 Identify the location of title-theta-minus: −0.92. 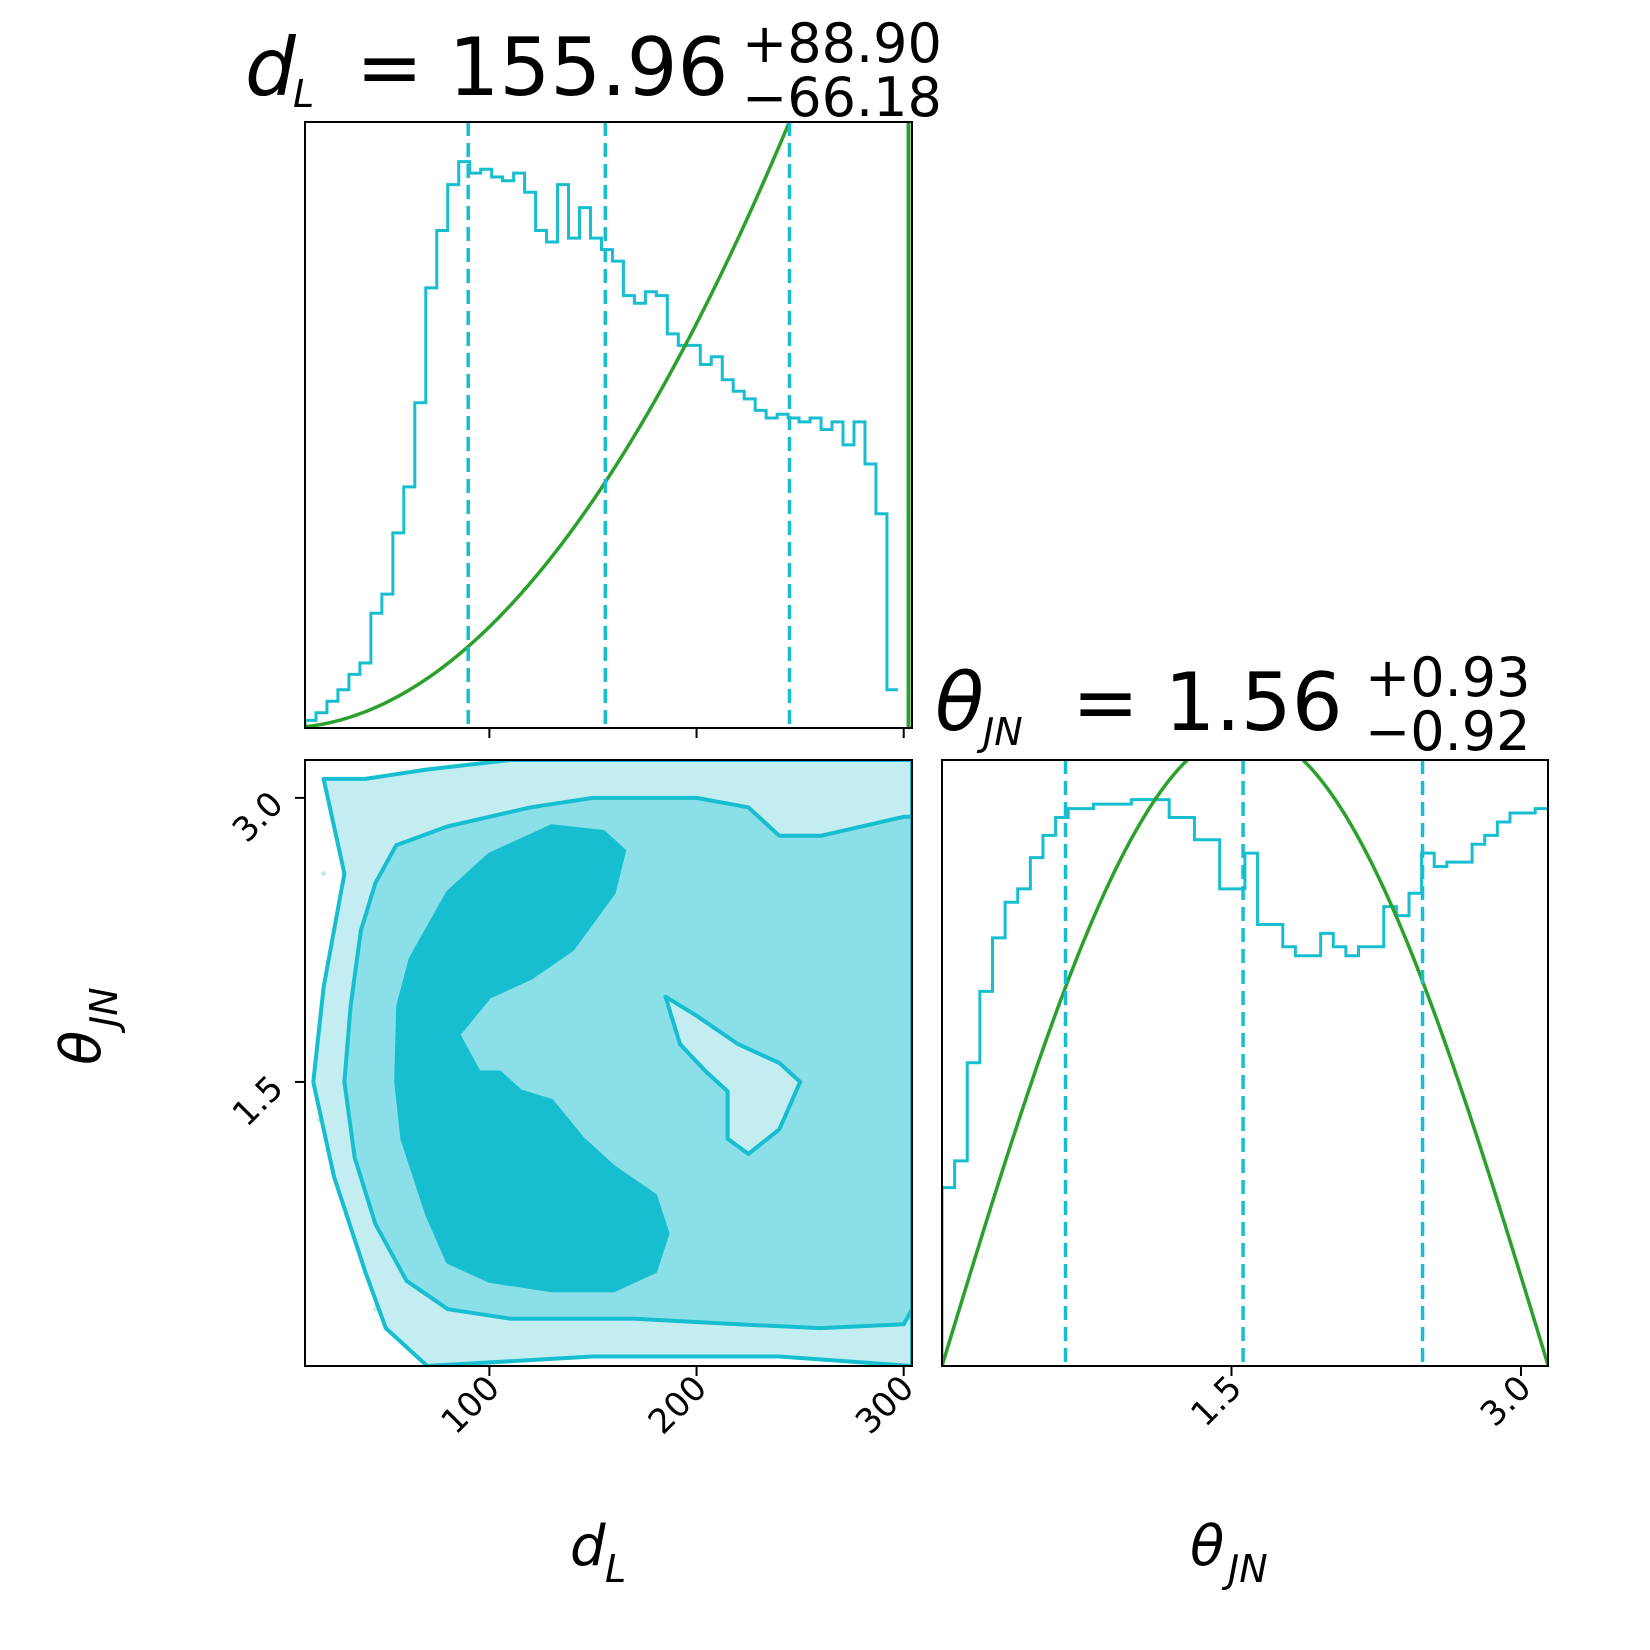
(1447, 731).